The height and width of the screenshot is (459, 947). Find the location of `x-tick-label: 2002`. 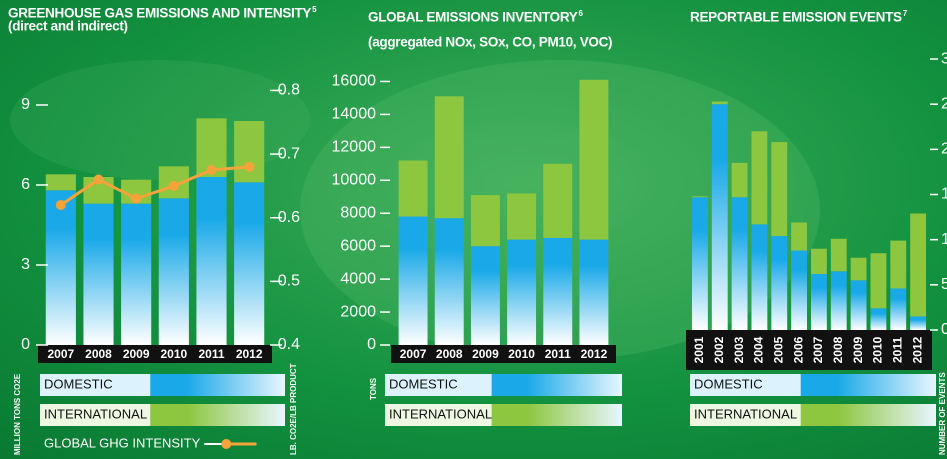

x-tick-label: 2002 is located at coordinates (719, 349).